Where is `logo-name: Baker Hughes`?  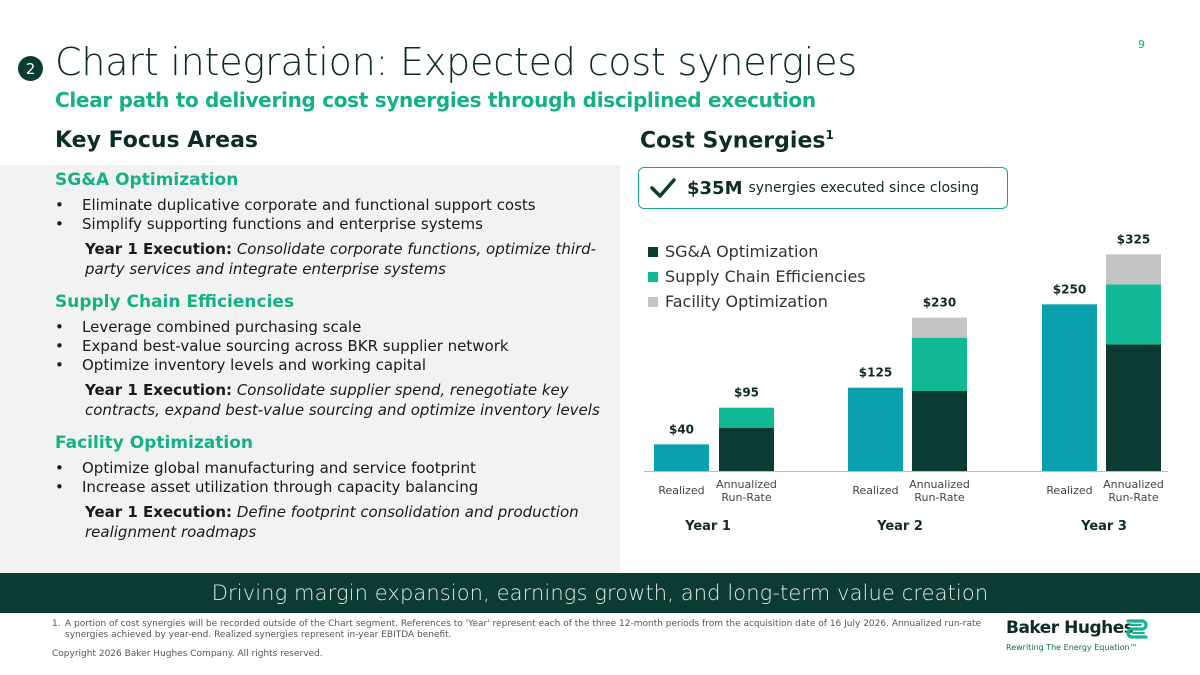 logo-name: Baker Hughes is located at coordinates (1070, 628).